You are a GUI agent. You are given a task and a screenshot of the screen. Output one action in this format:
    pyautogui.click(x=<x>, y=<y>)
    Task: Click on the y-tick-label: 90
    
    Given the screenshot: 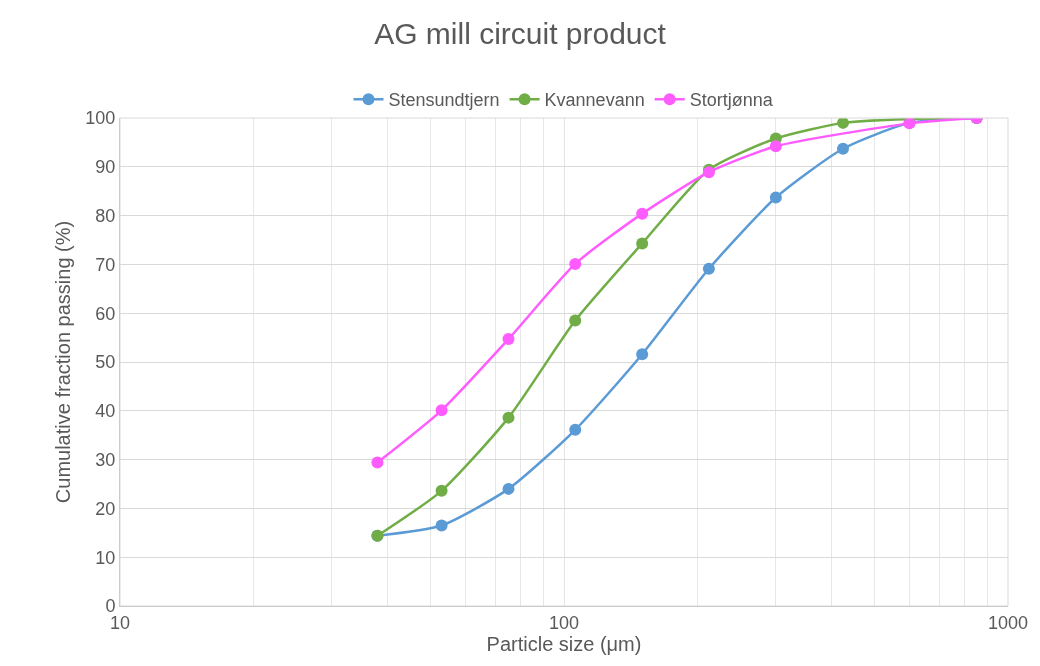 What is the action you would take?
    pyautogui.click(x=105, y=167)
    